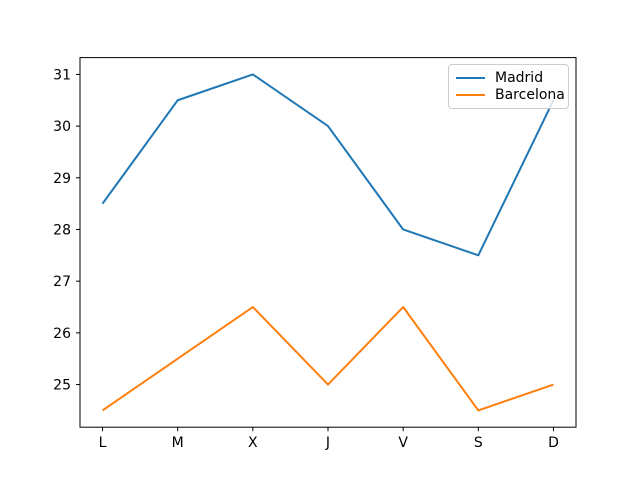  Describe the element at coordinates (253, 443) in the screenshot. I see `x-tick-label: X` at that location.